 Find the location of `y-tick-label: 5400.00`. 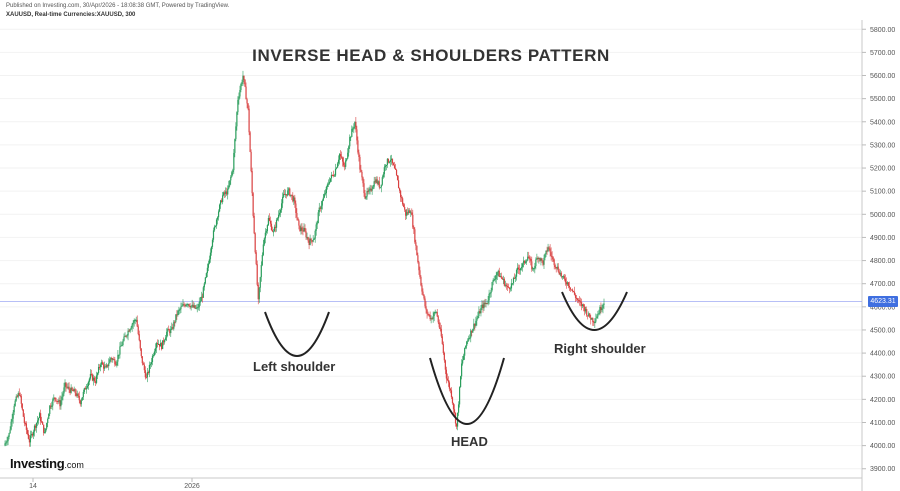

y-tick-label: 5400.00 is located at coordinates (882, 122).